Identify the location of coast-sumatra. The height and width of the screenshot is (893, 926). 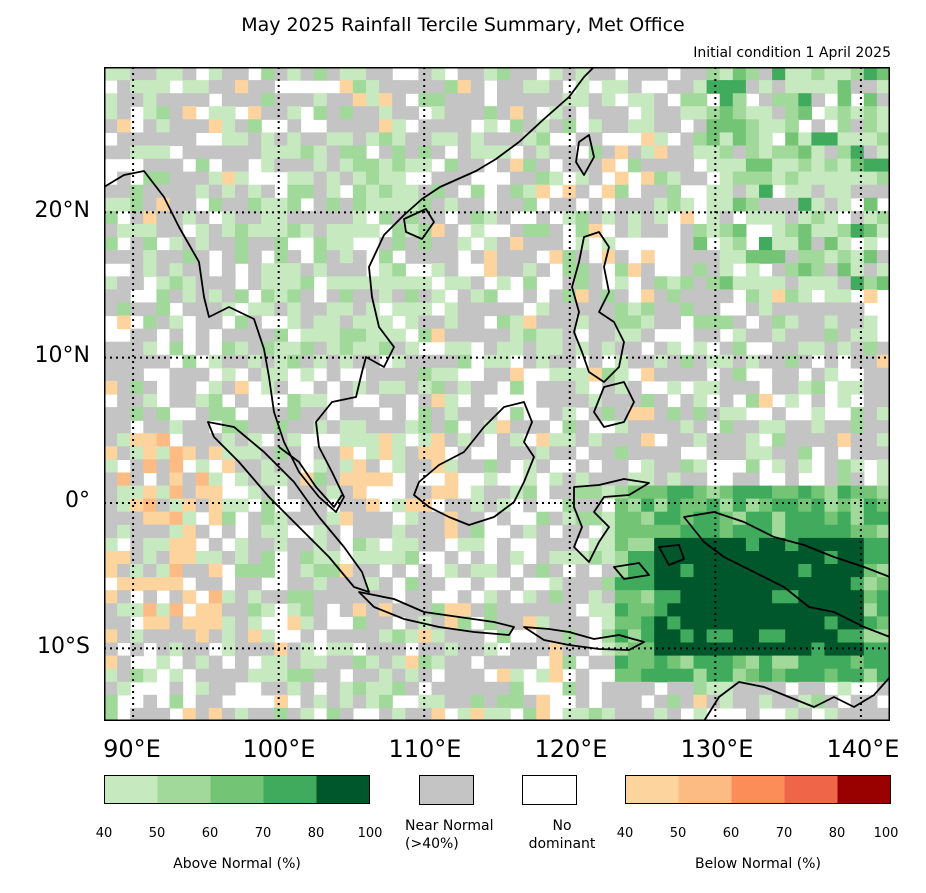
(288, 507).